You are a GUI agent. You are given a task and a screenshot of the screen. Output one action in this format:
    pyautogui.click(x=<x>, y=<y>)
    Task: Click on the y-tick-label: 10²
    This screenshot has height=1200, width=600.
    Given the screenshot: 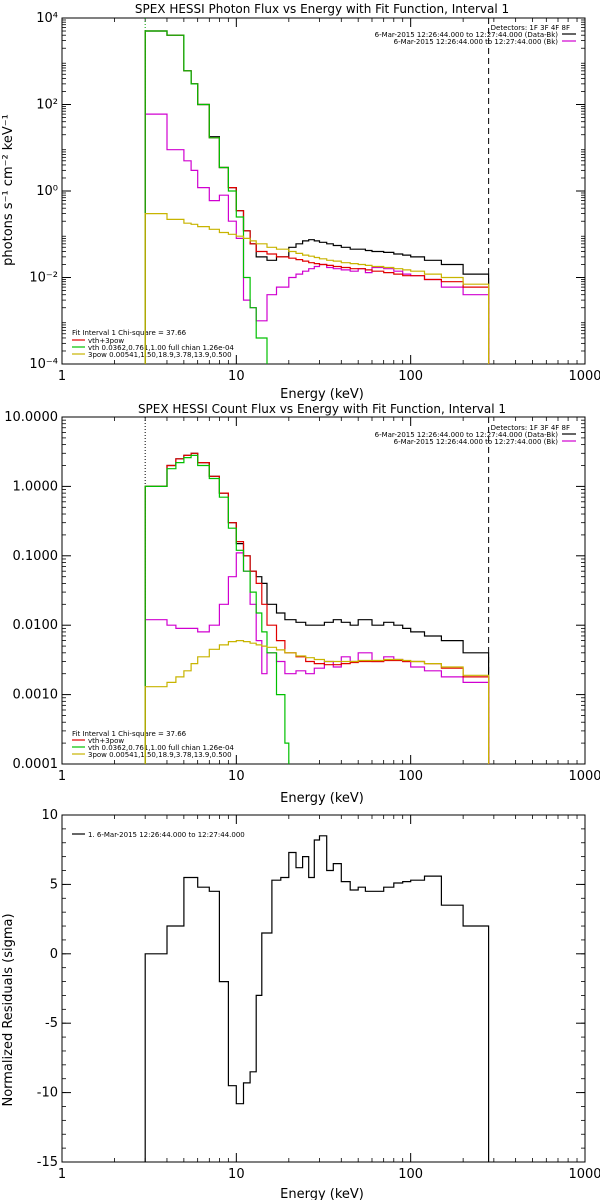 What is the action you would take?
    pyautogui.click(x=47, y=105)
    